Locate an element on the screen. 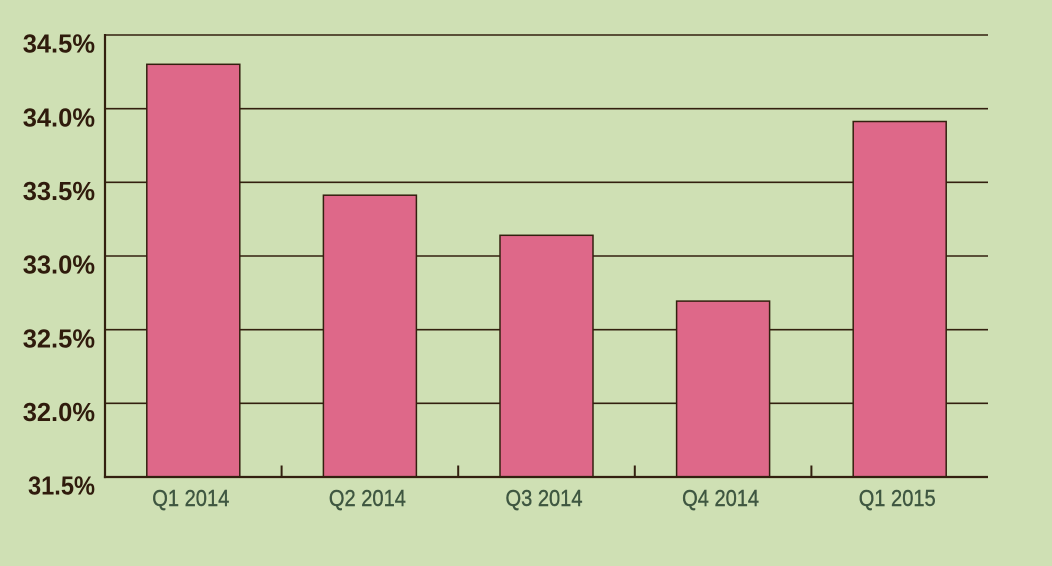  svg-text: Q4 2014 is located at coordinates (720, 498).